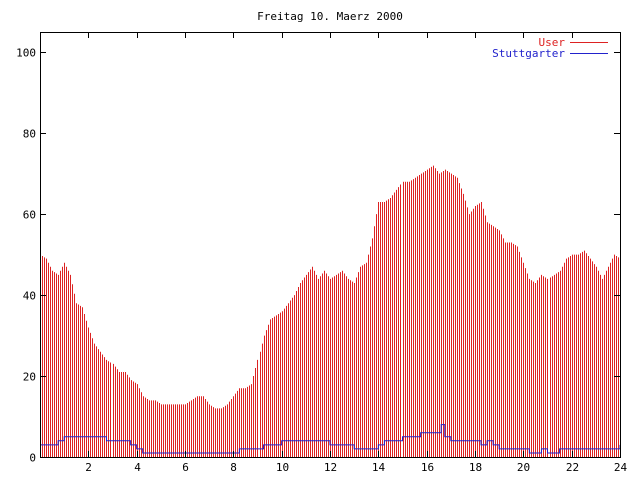 Image resolution: width=640 pixels, height=480 pixels. Describe the element at coordinates (523, 467) in the screenshot. I see `x-tick-label: 20` at that location.